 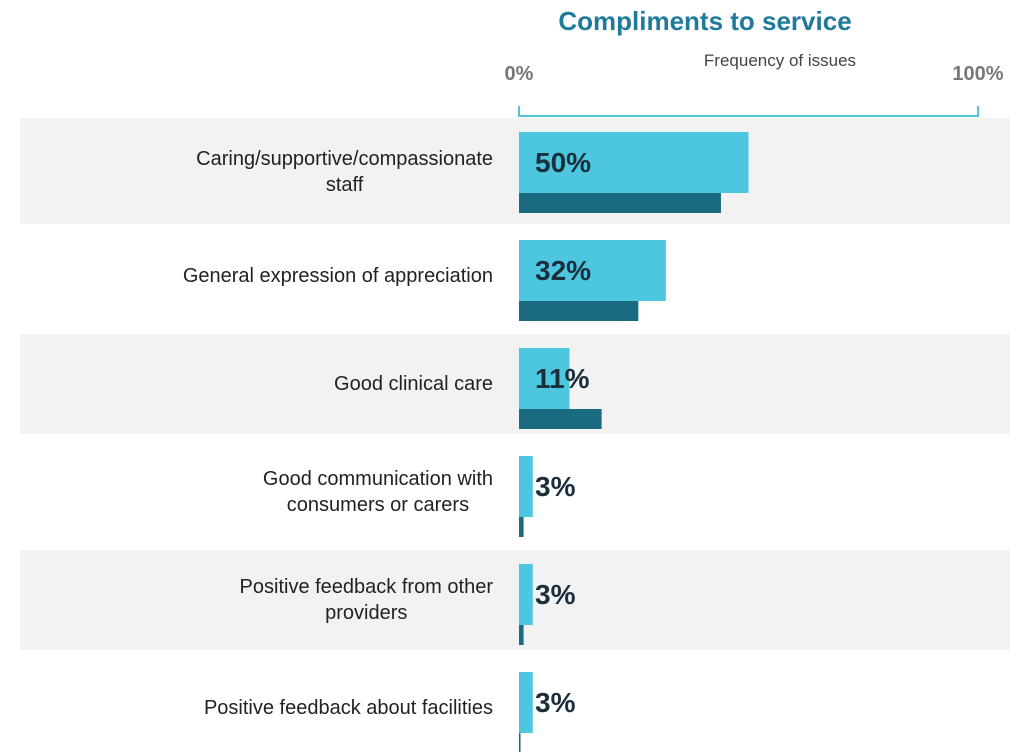 I want to click on category-text: General expression of appreciation, so click(x=337, y=276).